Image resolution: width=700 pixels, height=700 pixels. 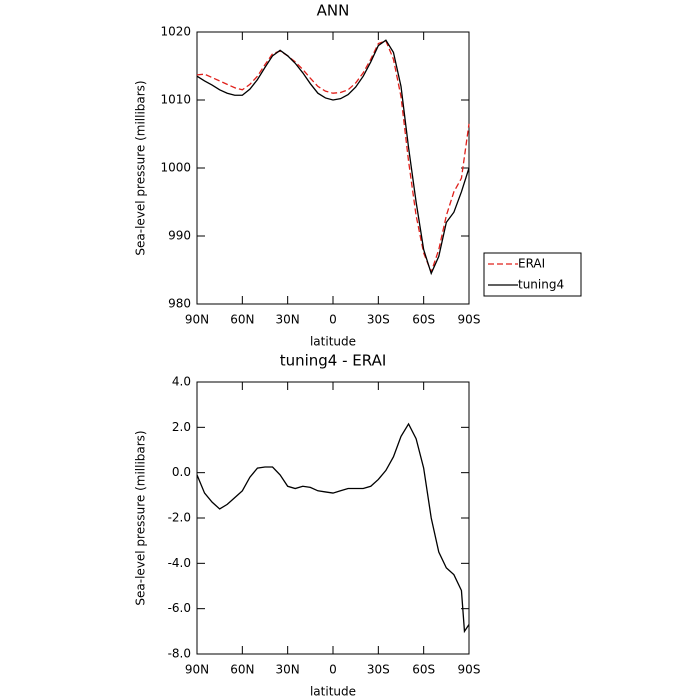 I want to click on y-tick-label: -2.0, so click(x=179, y=518).